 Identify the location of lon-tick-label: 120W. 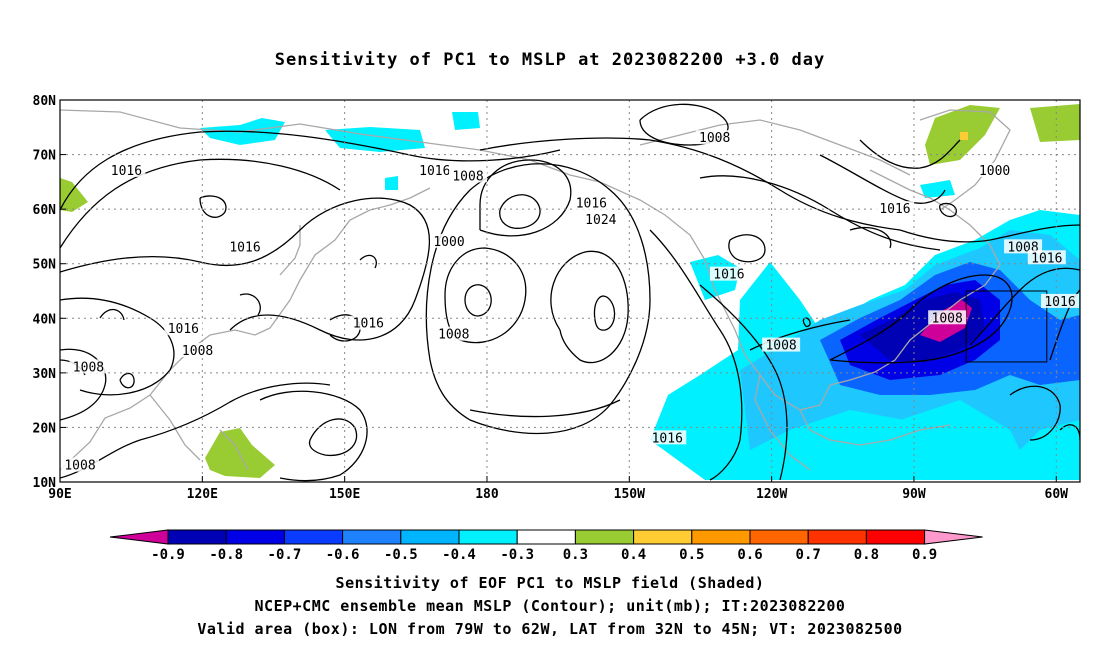
(771, 494).